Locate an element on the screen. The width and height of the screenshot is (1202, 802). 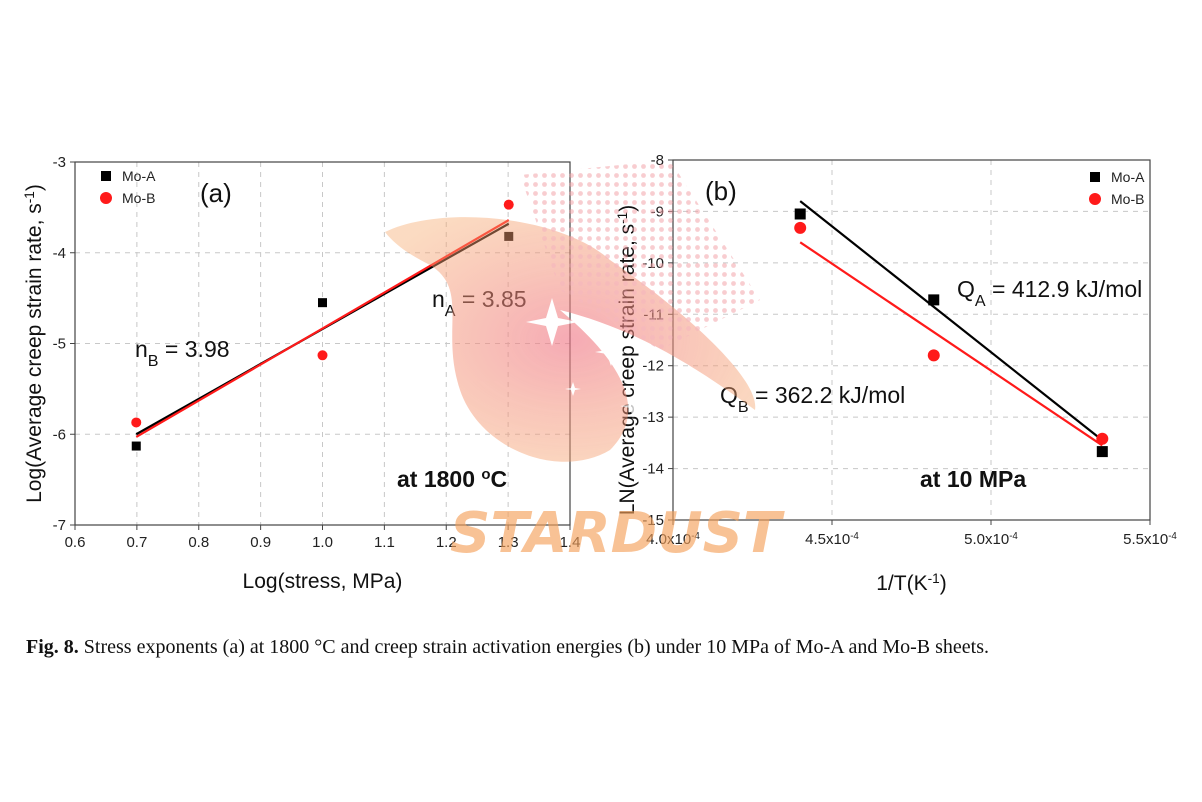
x-tick-label: 5.5x10⁻⁴ is located at coordinates (1150, 540).